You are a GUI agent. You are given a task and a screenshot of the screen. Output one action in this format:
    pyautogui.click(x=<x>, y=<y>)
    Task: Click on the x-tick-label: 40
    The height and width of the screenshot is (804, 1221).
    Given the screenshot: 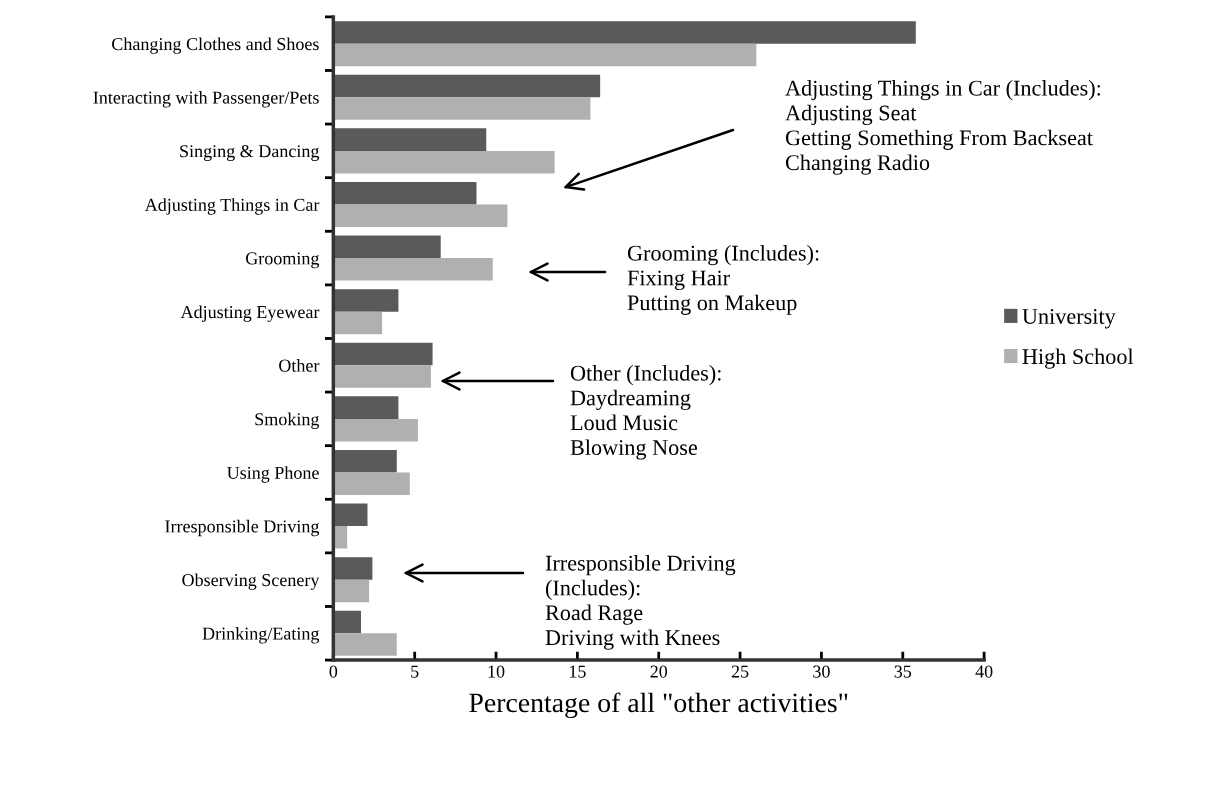 What is the action you would take?
    pyautogui.click(x=984, y=671)
    